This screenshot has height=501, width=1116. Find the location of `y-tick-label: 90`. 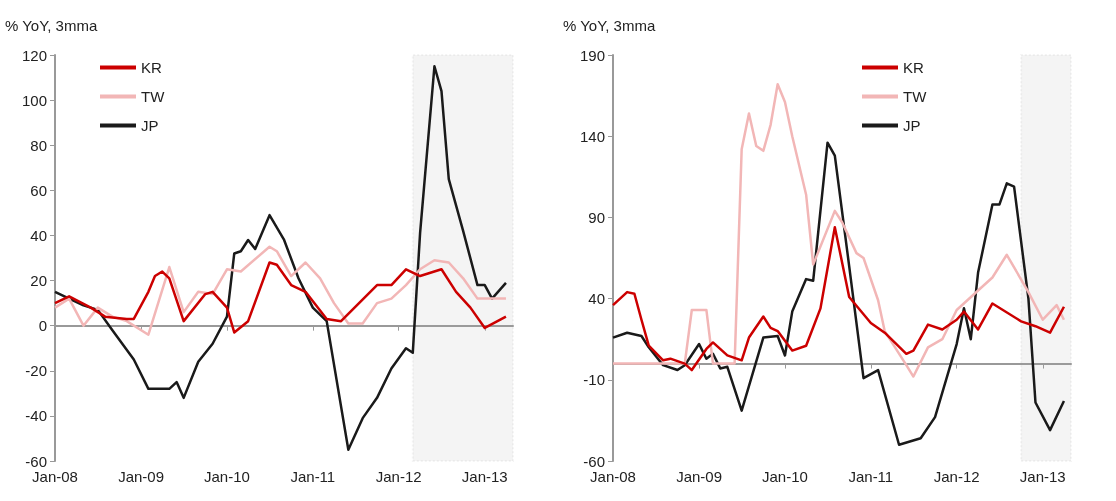

y-tick-label: 90 is located at coordinates (596, 217).